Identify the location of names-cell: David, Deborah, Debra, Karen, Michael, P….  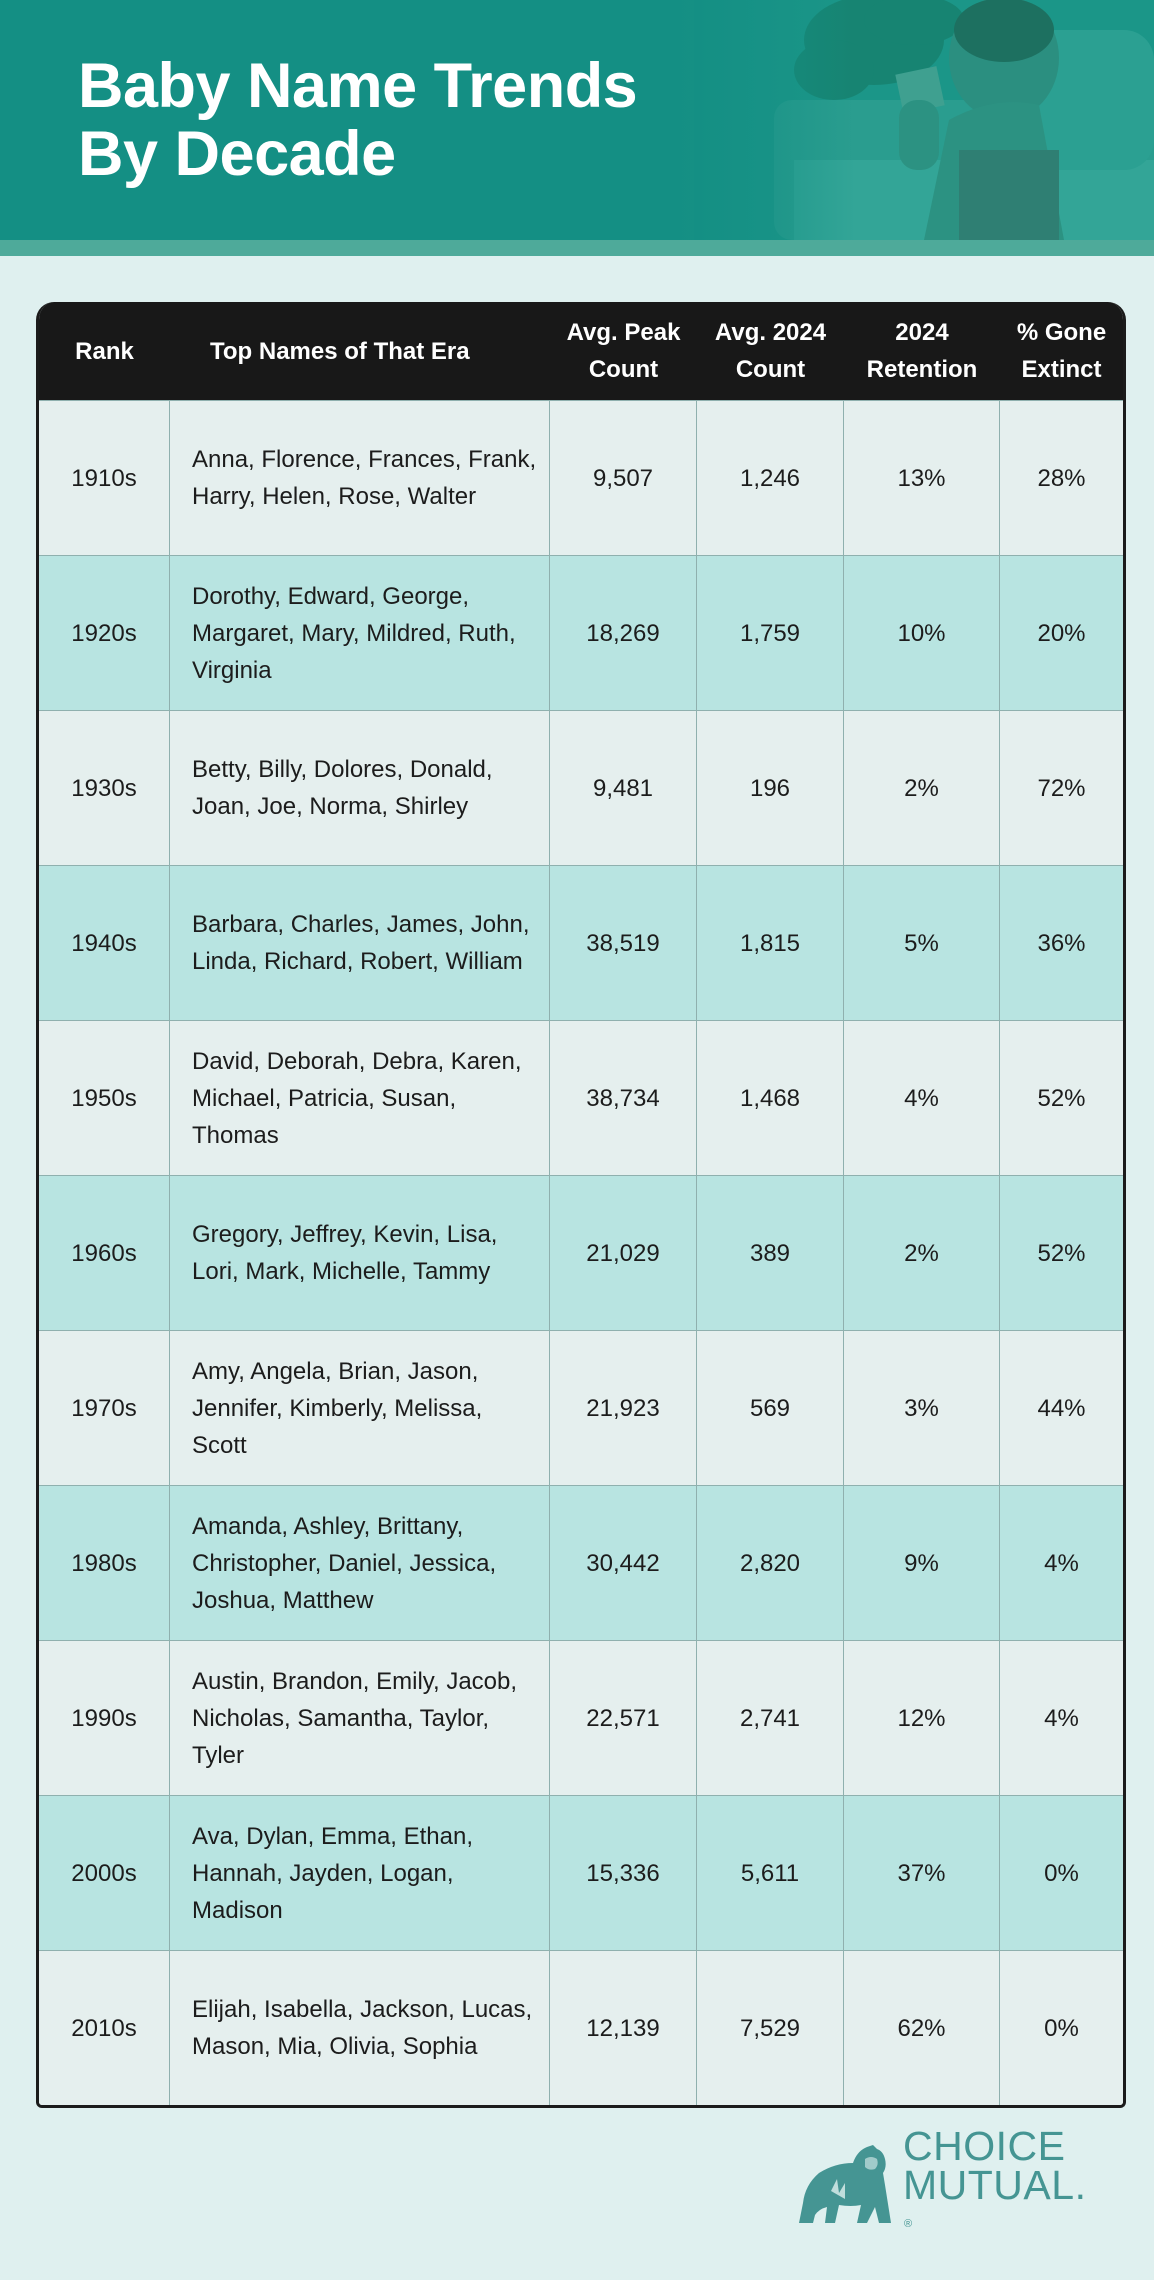
(360, 1098).